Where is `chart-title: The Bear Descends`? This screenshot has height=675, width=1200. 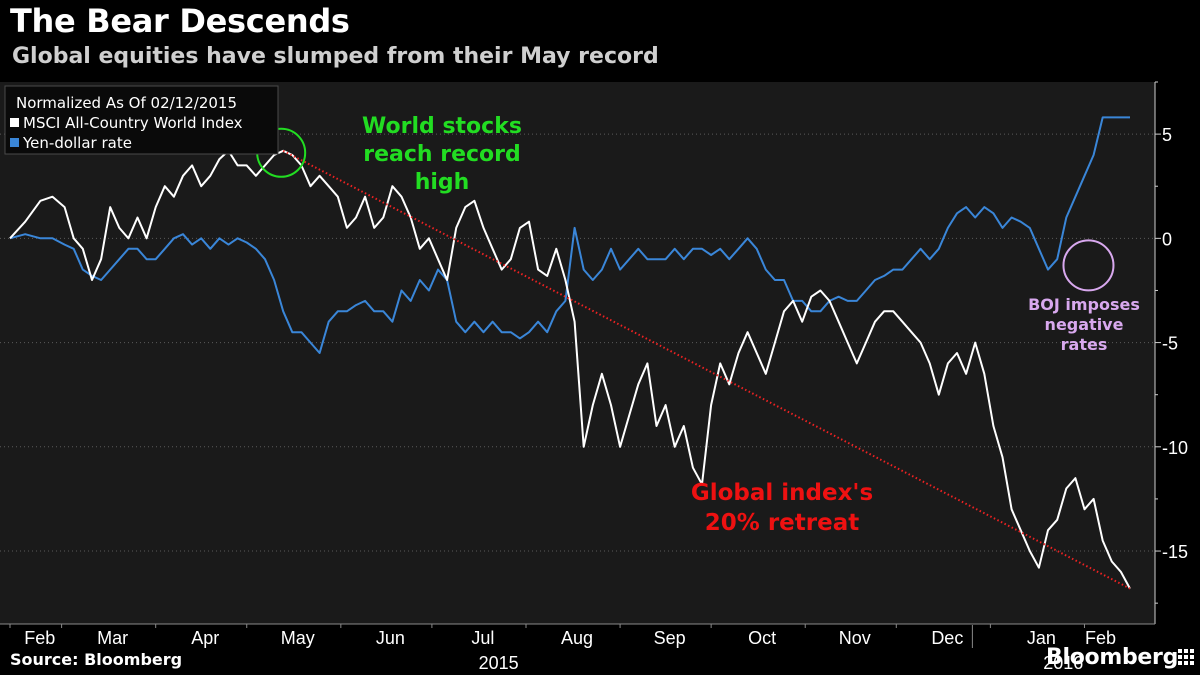
chart-title: The Bear Descends is located at coordinates (180, 21).